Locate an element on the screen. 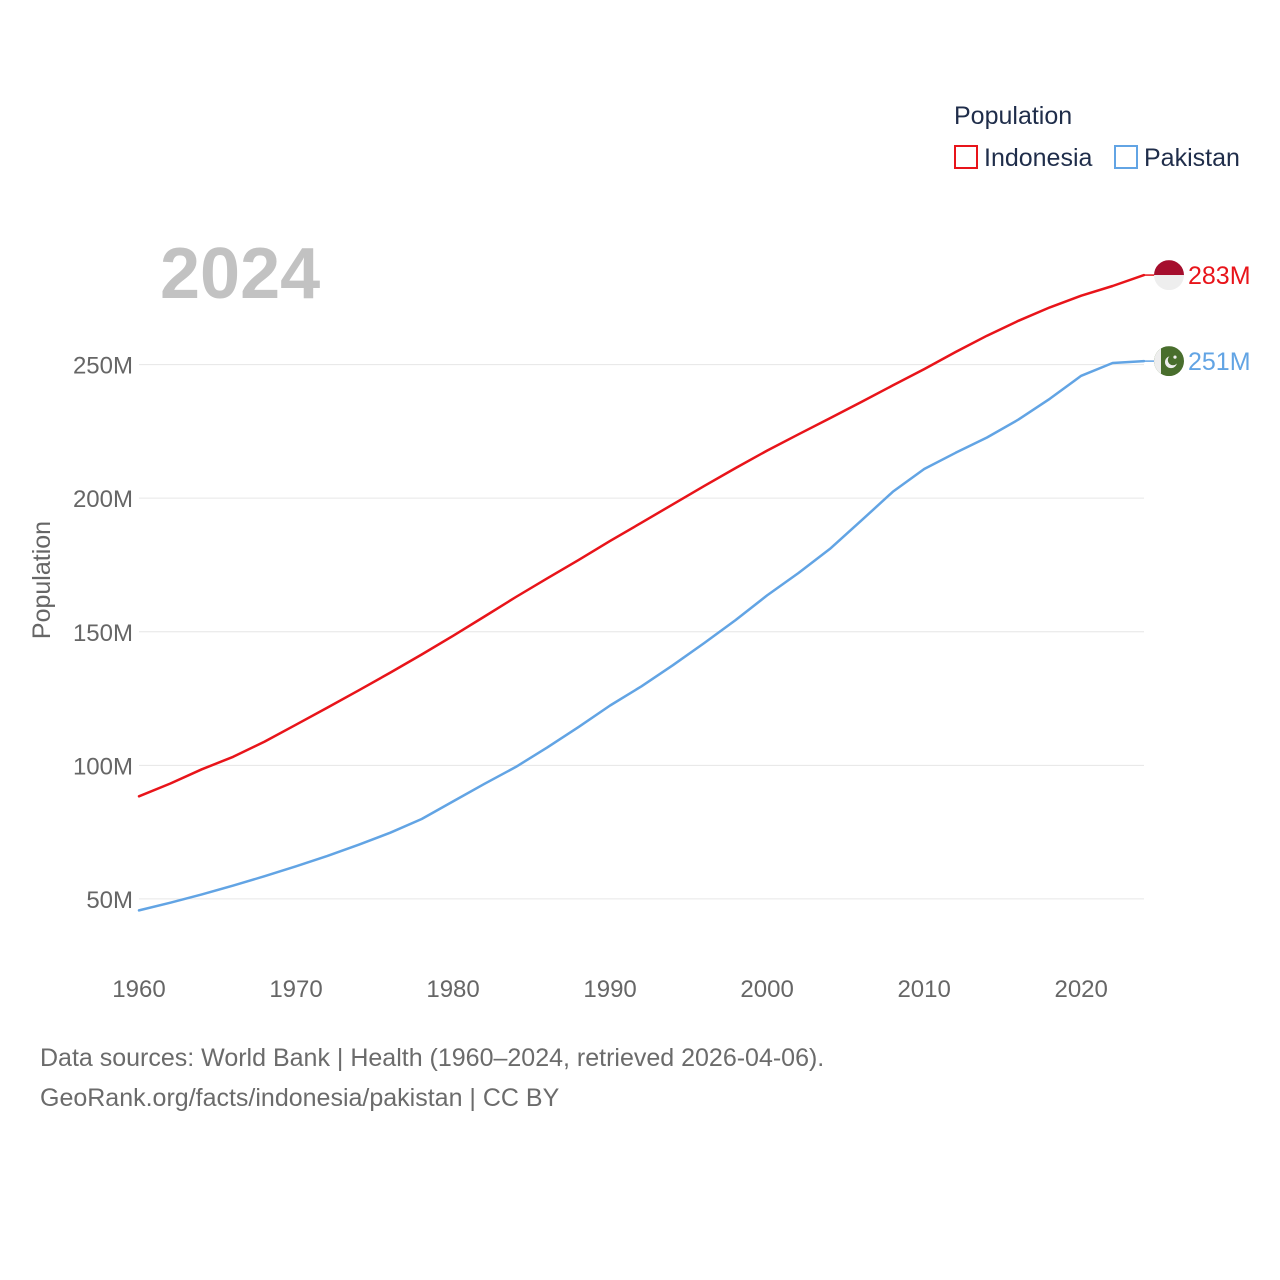 The height and width of the screenshot is (1280, 1280). y-tick-label: 200M is located at coordinates (103, 499).